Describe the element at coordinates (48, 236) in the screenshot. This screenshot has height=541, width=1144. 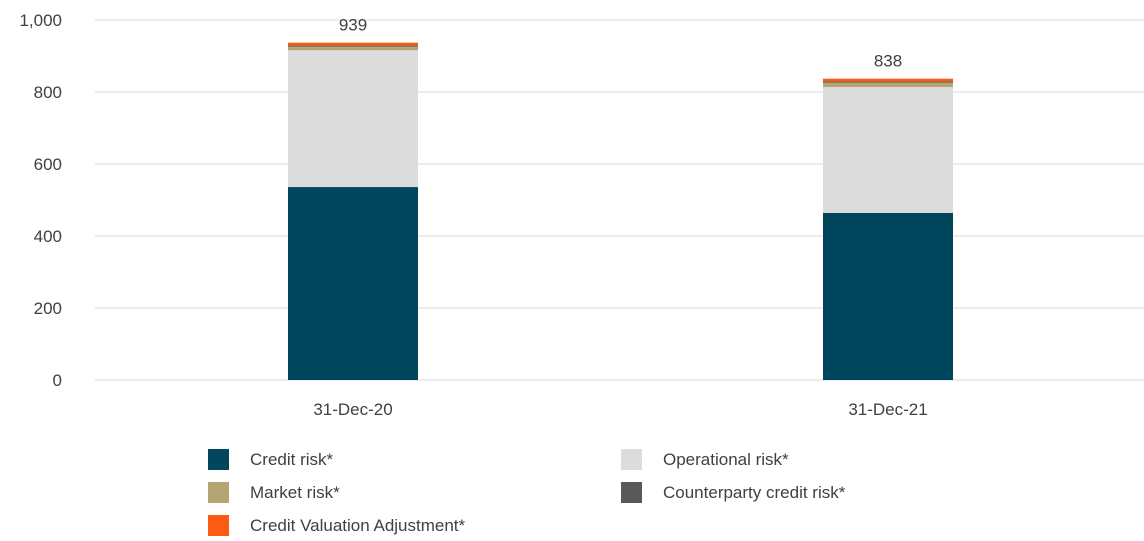
I see `y-tick-label: 400` at that location.